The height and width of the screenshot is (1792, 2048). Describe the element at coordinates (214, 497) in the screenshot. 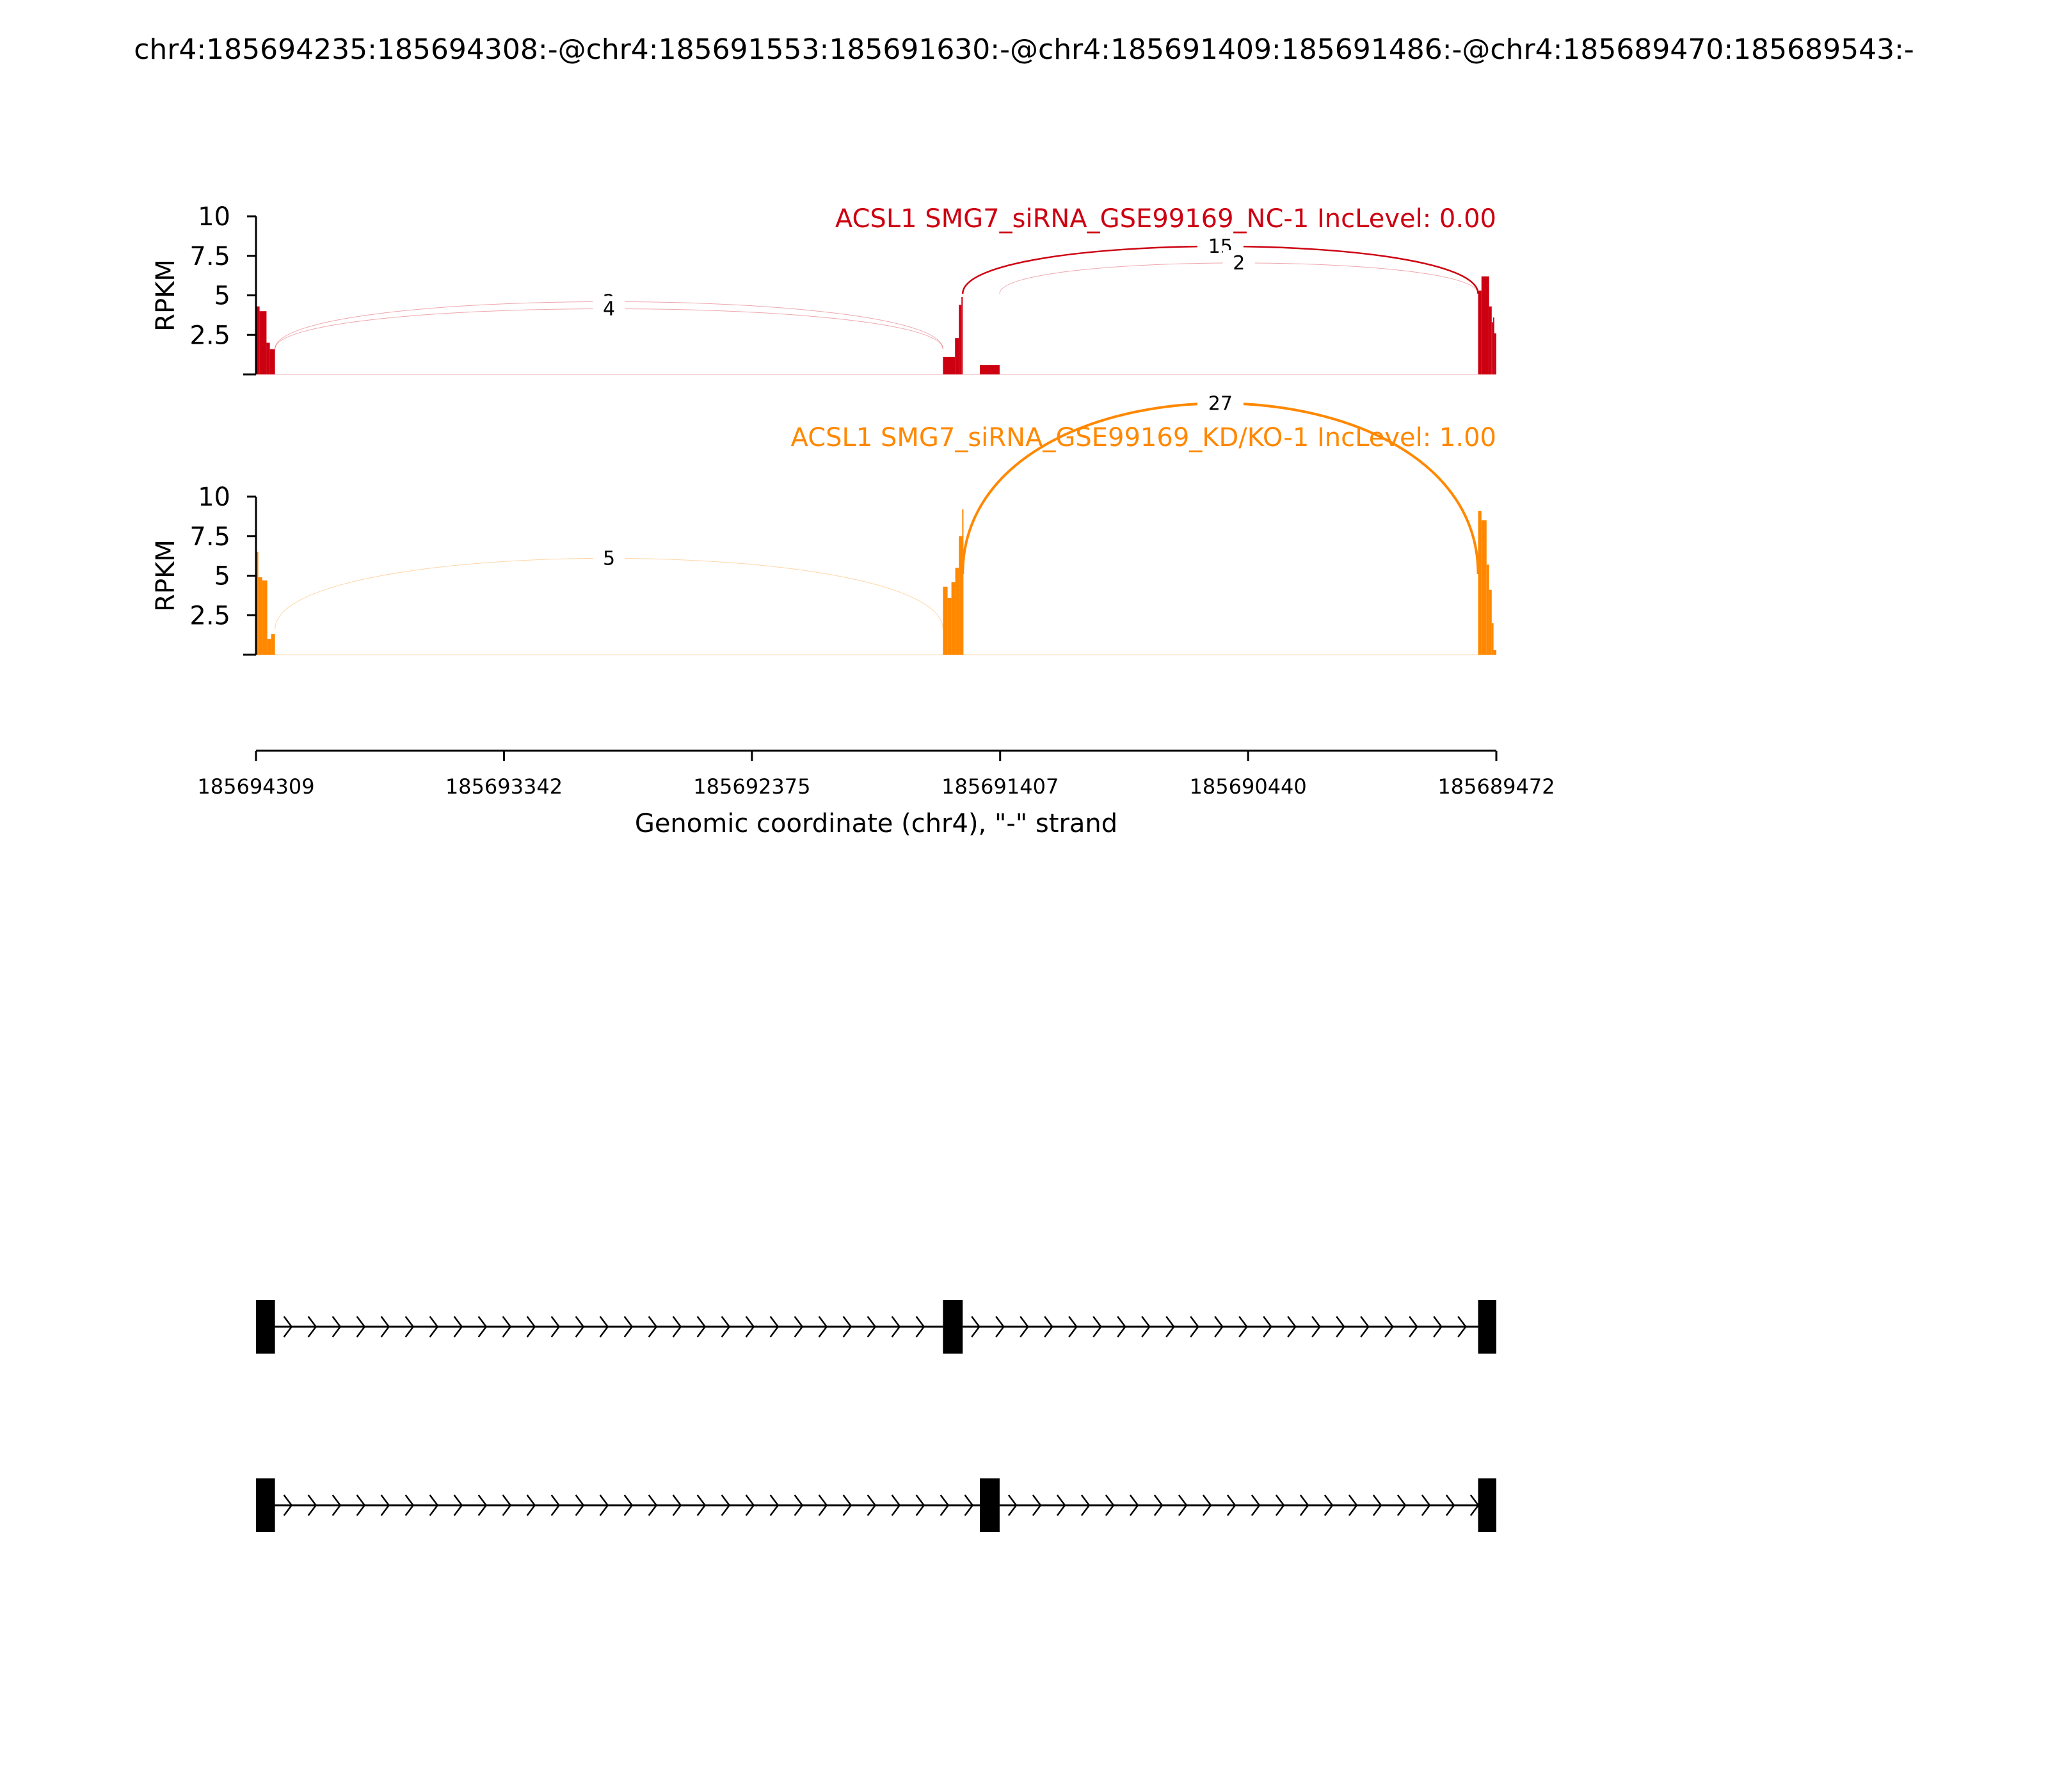

I see `y-tick-label: 10` at that location.